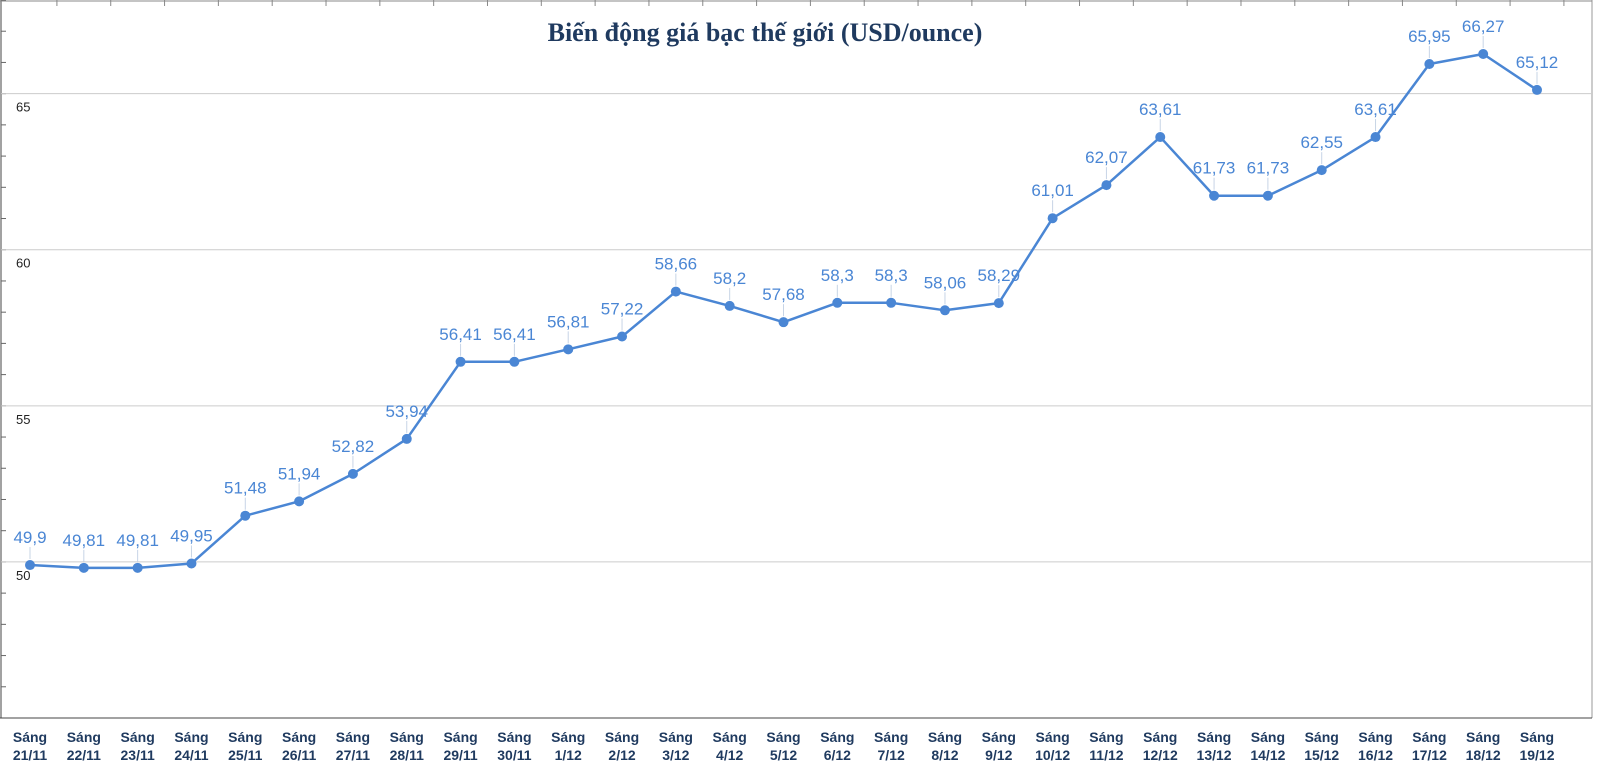  Describe the element at coordinates (23, 575) in the screenshot. I see `y-tick-label: 50` at that location.